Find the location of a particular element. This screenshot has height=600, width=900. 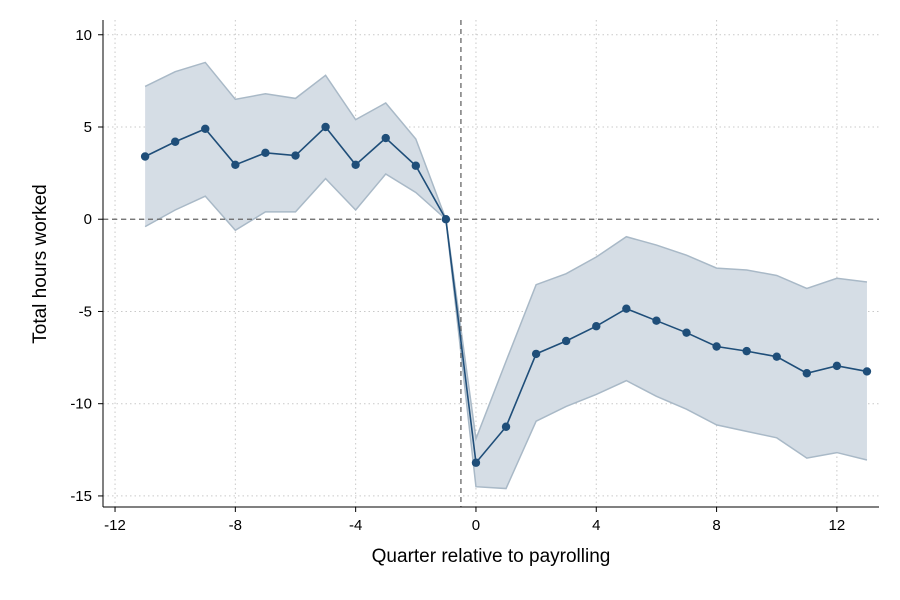

x-tick-label: -4 is located at coordinates (355, 525).